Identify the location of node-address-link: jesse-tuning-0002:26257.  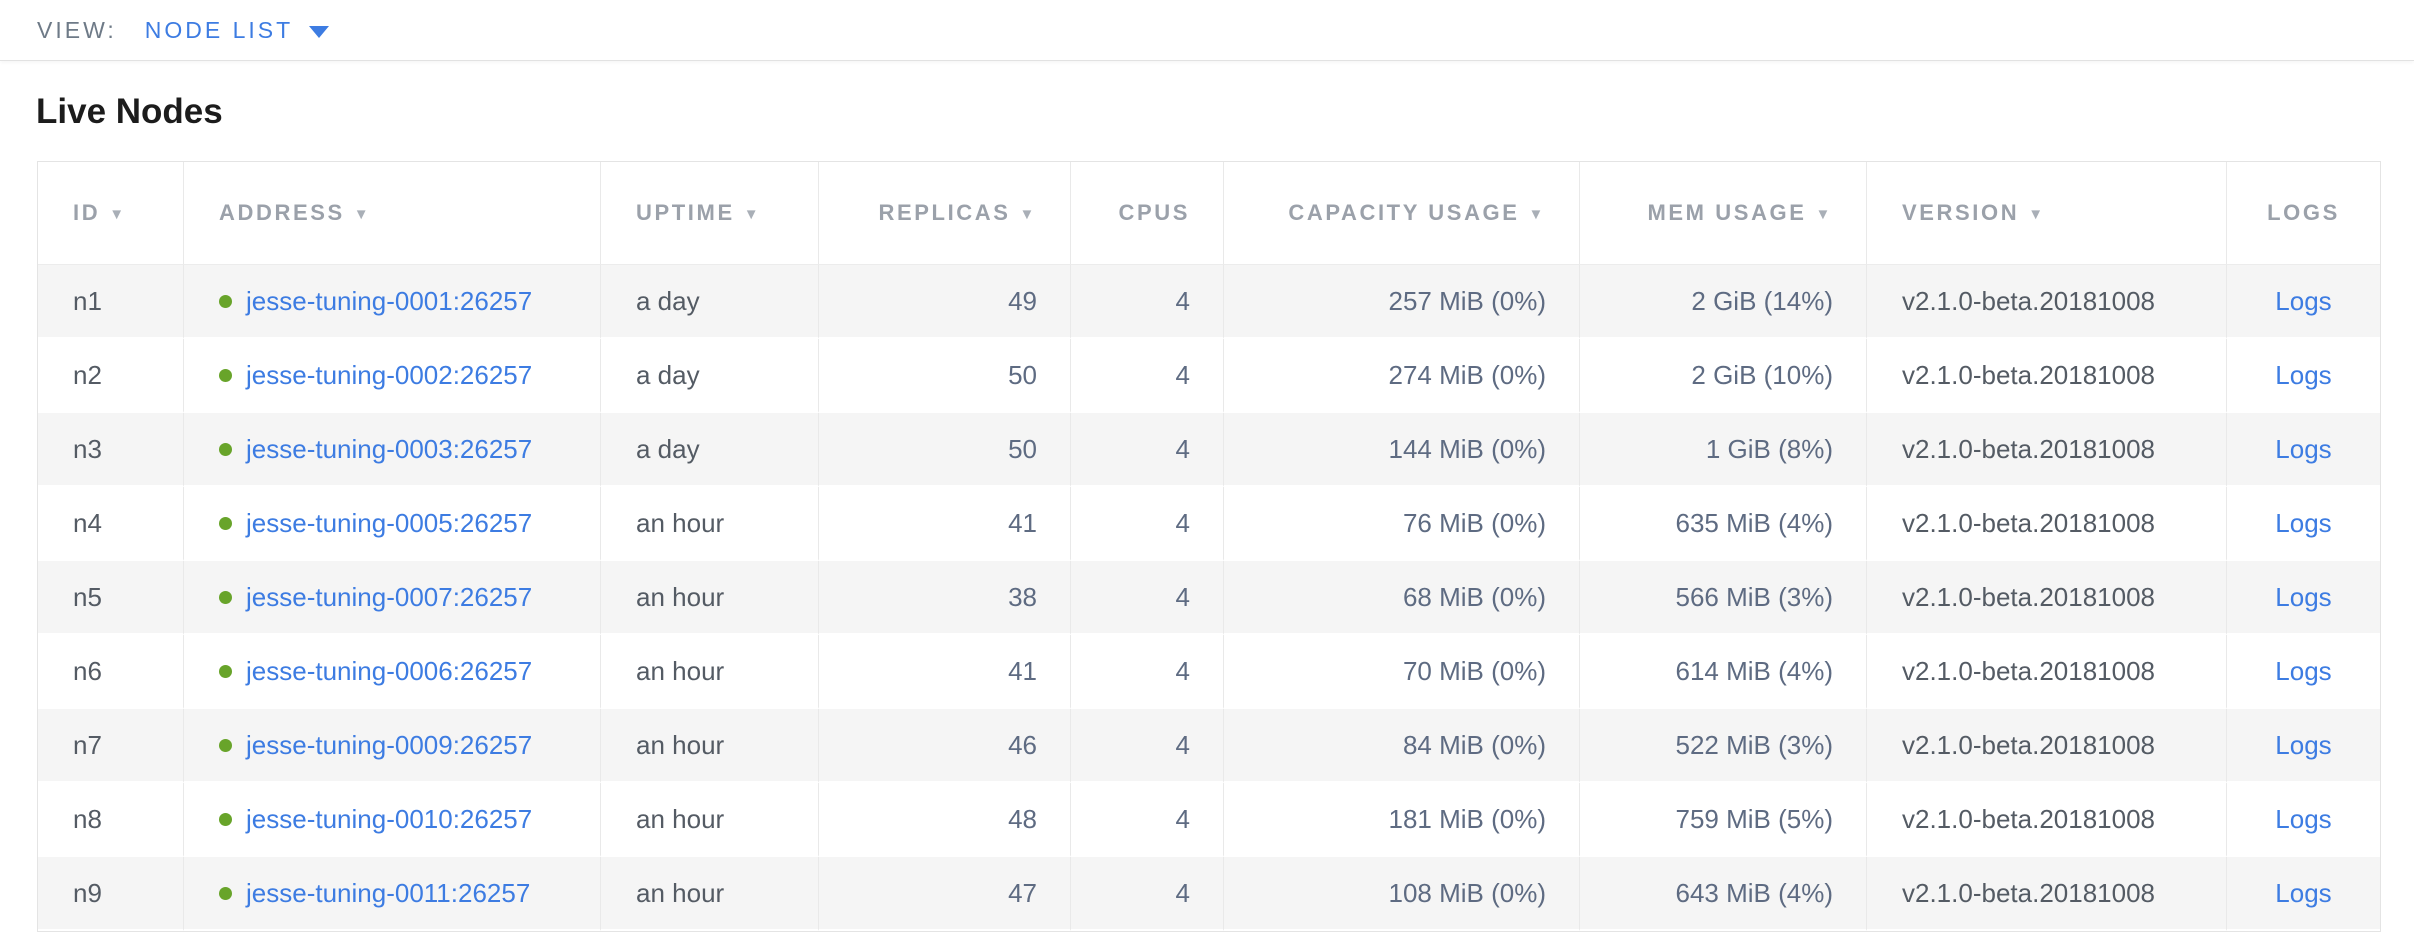
(389, 374).